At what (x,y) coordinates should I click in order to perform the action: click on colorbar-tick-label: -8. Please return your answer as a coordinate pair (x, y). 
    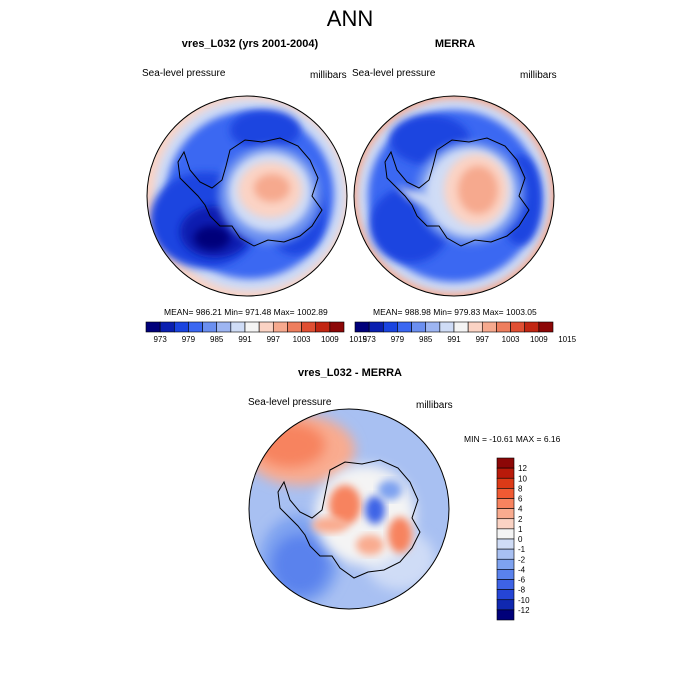
    Looking at the image, I should click on (522, 590).